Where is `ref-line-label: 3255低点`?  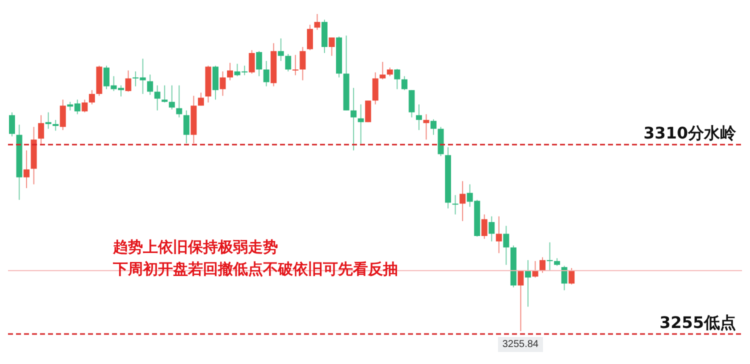
ref-line-label: 3255低点 is located at coordinates (697, 322).